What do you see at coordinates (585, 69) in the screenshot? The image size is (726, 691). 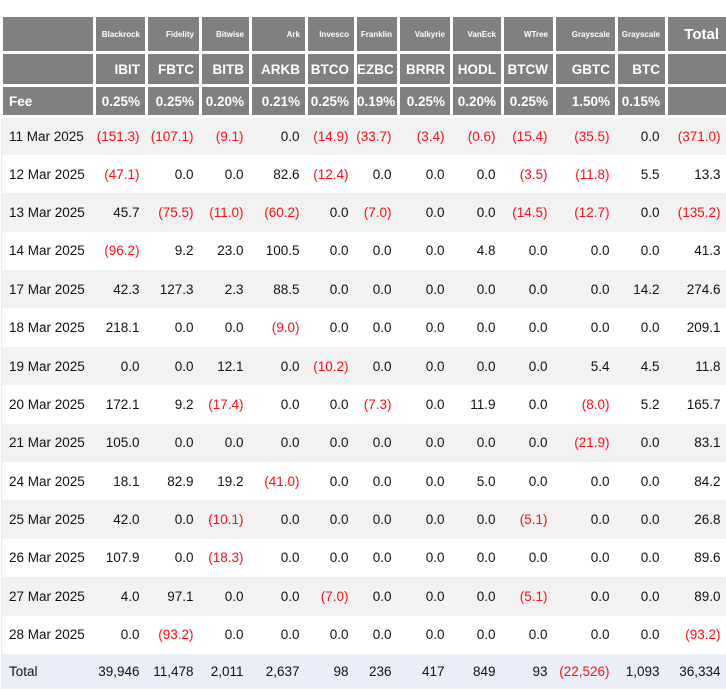 I see `ticker-header: GBTC` at bounding box center [585, 69].